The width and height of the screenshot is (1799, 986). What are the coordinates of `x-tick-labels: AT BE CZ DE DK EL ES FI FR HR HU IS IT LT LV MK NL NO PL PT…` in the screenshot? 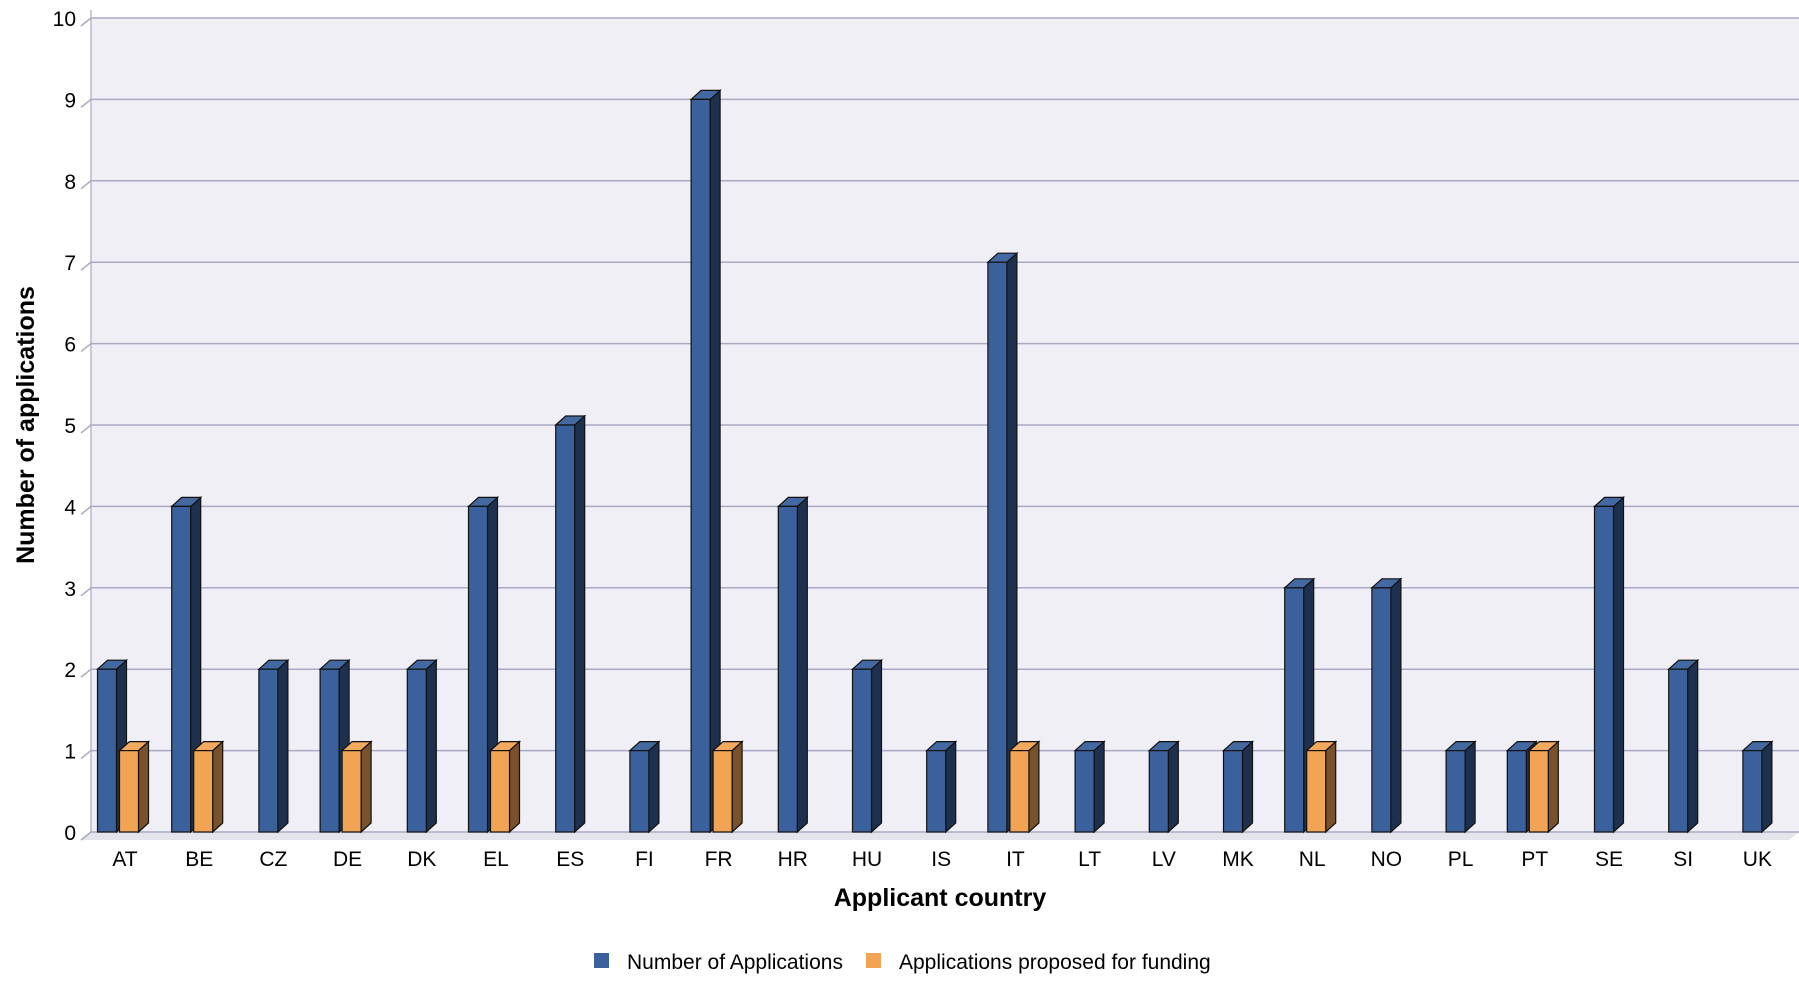 It's located at (942, 859).